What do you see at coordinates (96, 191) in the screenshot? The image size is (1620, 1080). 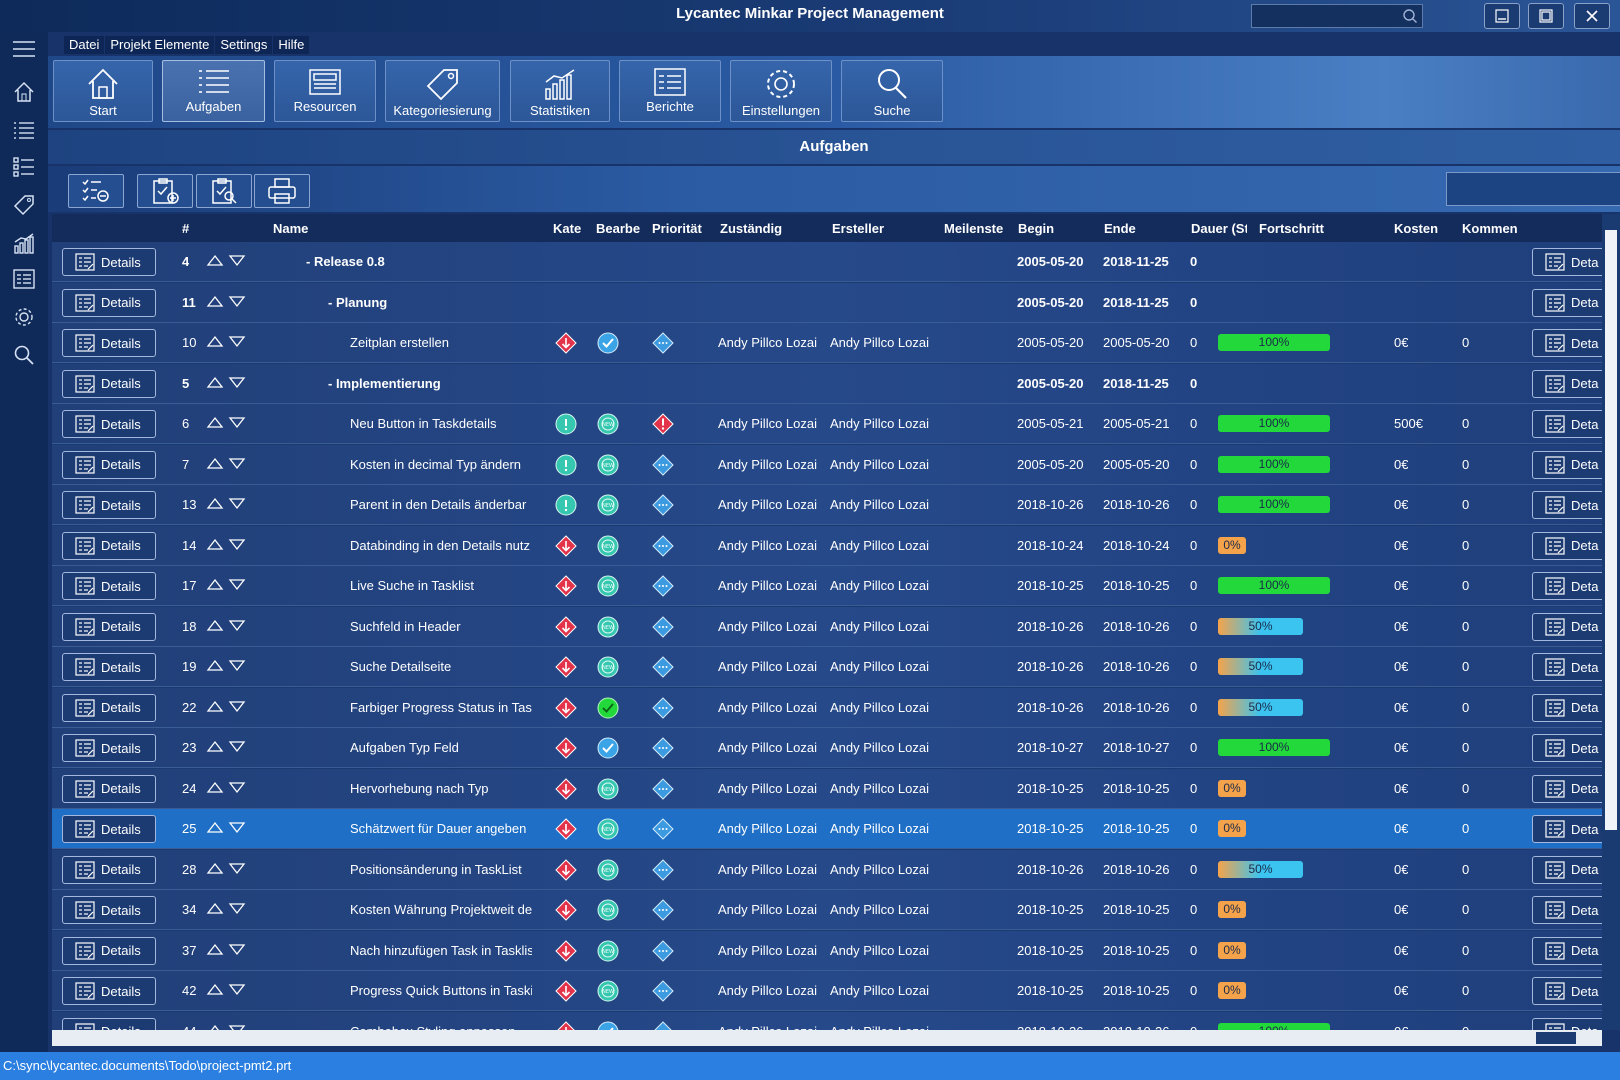 I see `filter-tasks-button` at bounding box center [96, 191].